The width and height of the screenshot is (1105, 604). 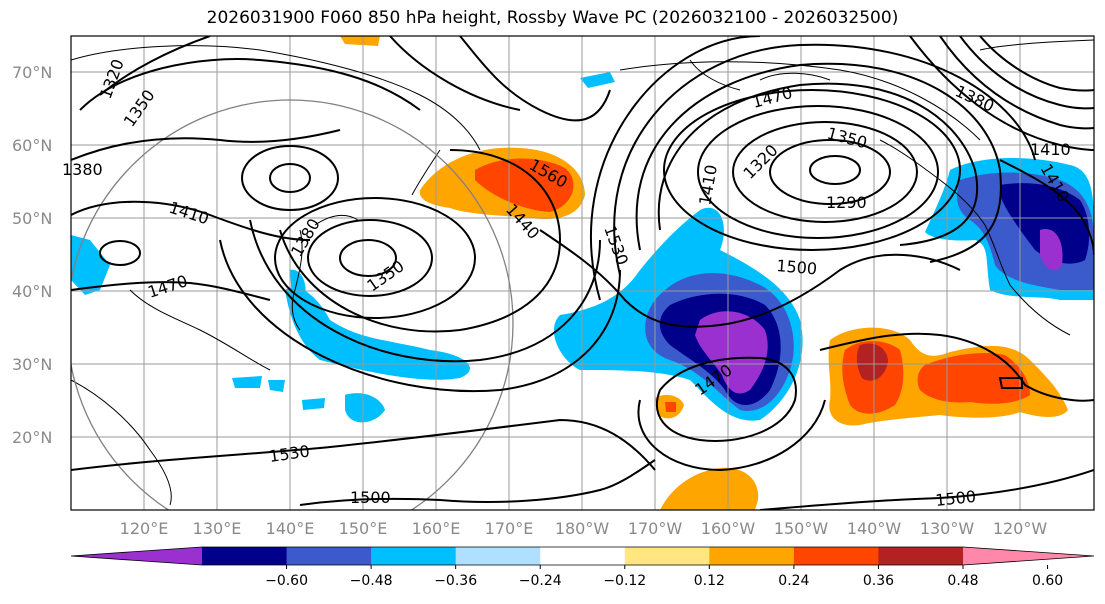 What do you see at coordinates (290, 528) in the screenshot?
I see `lon-label: 140°E` at bounding box center [290, 528].